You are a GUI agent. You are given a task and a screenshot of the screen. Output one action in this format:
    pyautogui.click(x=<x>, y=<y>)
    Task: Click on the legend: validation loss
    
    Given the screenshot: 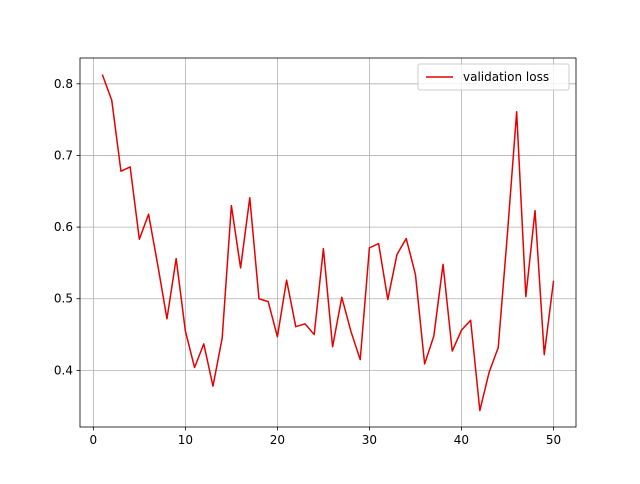 What is the action you would take?
    pyautogui.click(x=493, y=77)
    